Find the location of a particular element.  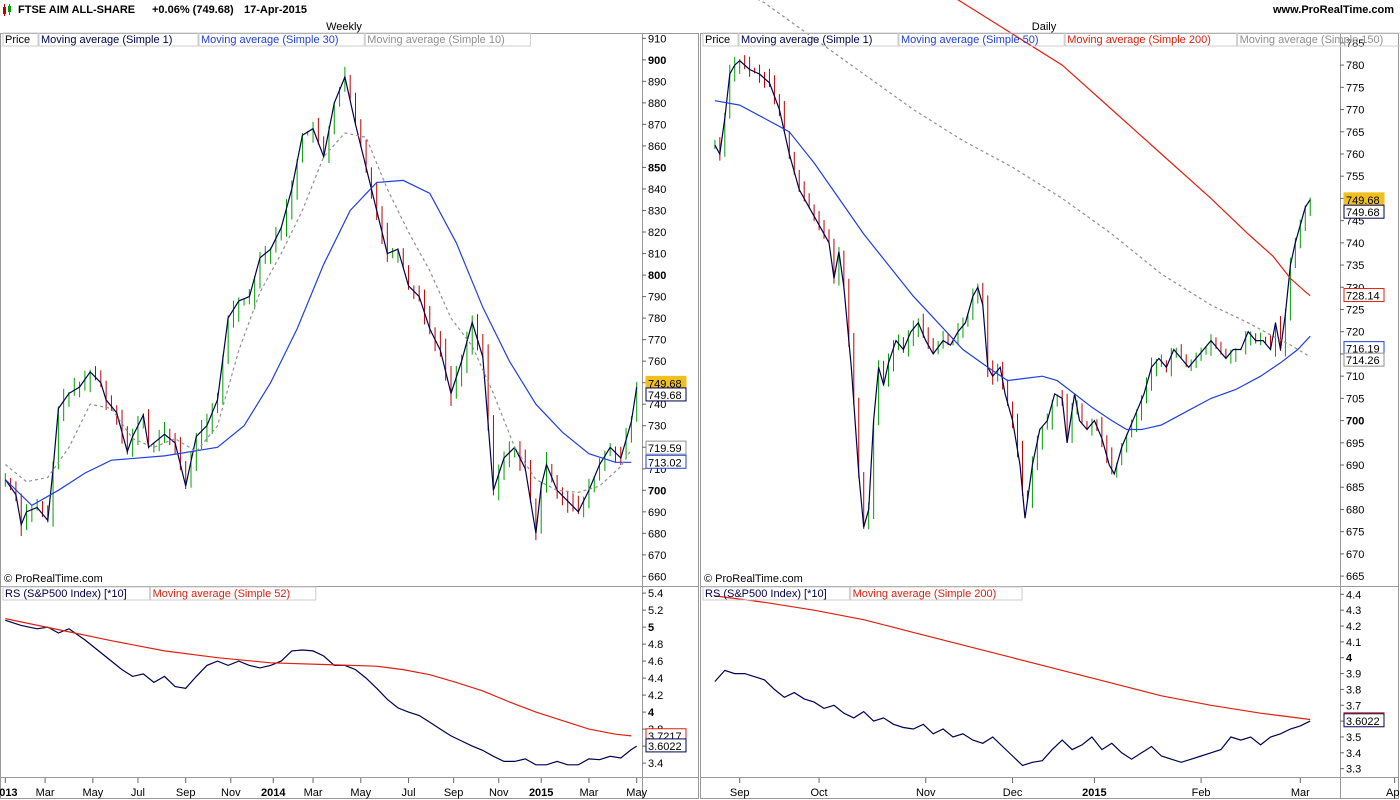

site-link: www.ProRealTime.com is located at coordinates (1334, 10).